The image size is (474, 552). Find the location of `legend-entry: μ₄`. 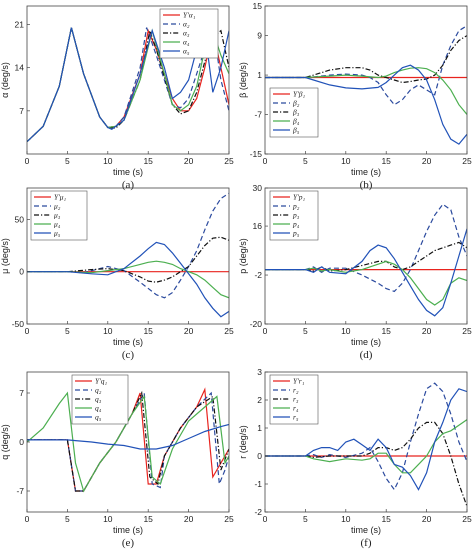

legend-entry: μ₄ is located at coordinates (57, 224).